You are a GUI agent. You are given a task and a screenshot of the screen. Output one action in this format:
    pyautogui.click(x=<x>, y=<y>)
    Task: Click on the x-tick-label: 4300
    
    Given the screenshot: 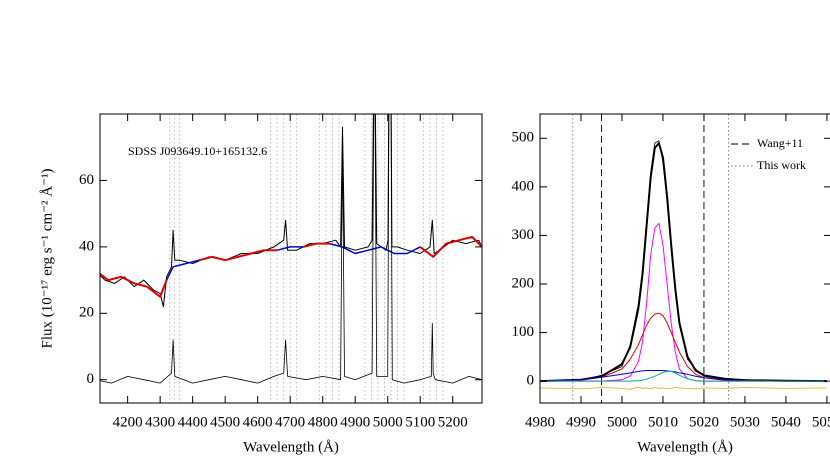 What is the action you would take?
    pyautogui.click(x=160, y=422)
    